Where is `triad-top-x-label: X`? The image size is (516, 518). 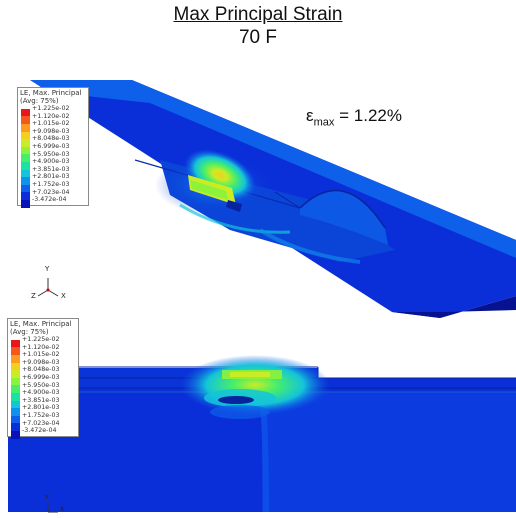 triad-top-x-label: X is located at coordinates (63, 296).